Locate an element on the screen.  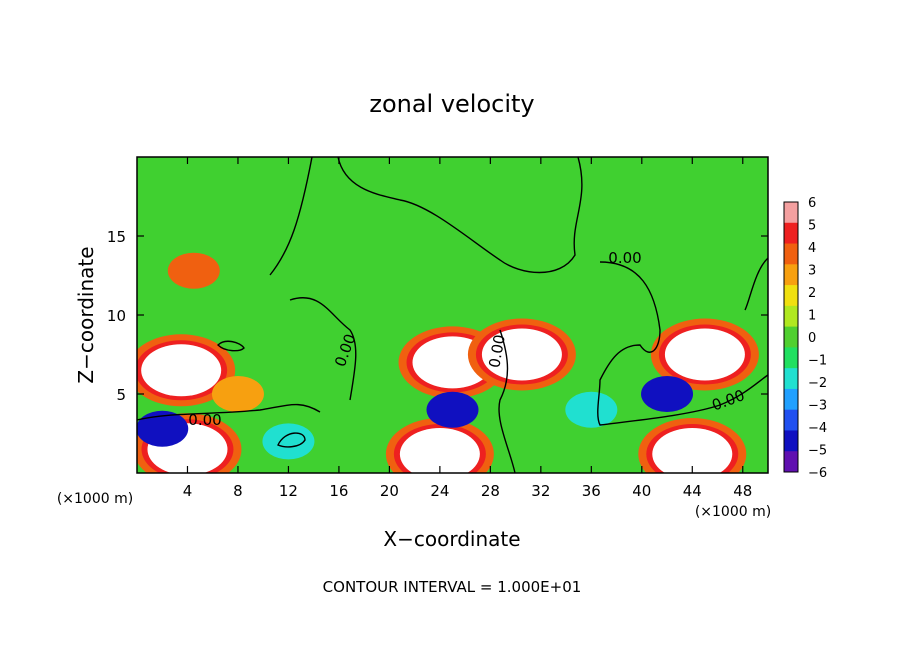
x-axis-label: X−coordinate is located at coordinates (451, 539).